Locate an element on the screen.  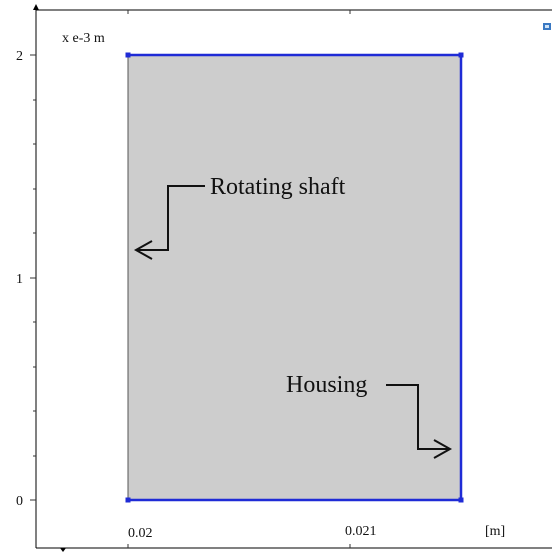
corner-widget-icon is located at coordinates (547, 26).